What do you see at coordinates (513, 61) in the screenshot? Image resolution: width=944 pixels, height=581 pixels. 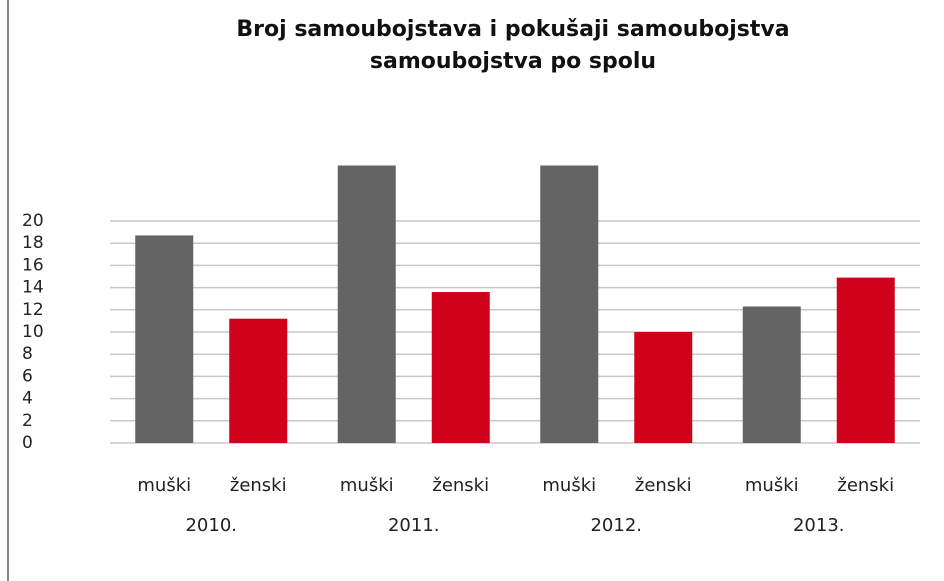 I see `chart-title: samoubojstva po spolu` at bounding box center [513, 61].